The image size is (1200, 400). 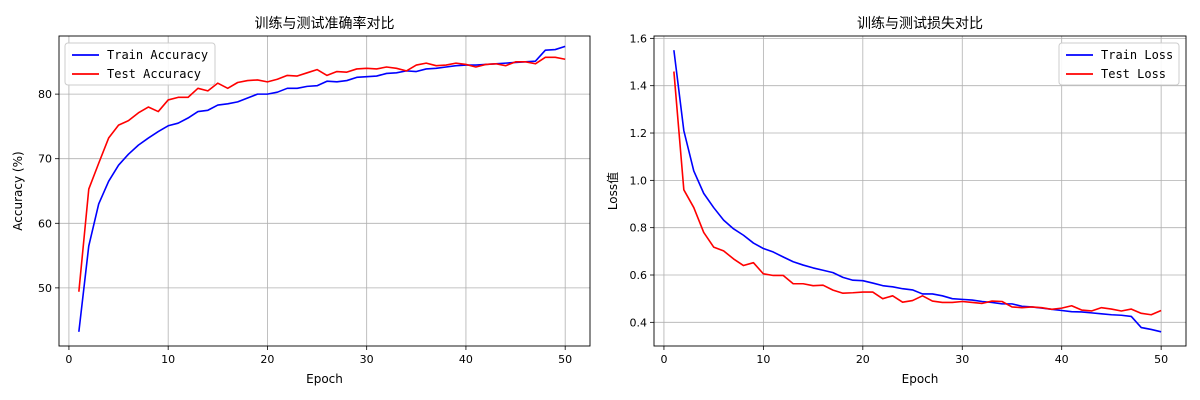 I want to click on legend: Train Loss Test Loss, so click(x=1119, y=64).